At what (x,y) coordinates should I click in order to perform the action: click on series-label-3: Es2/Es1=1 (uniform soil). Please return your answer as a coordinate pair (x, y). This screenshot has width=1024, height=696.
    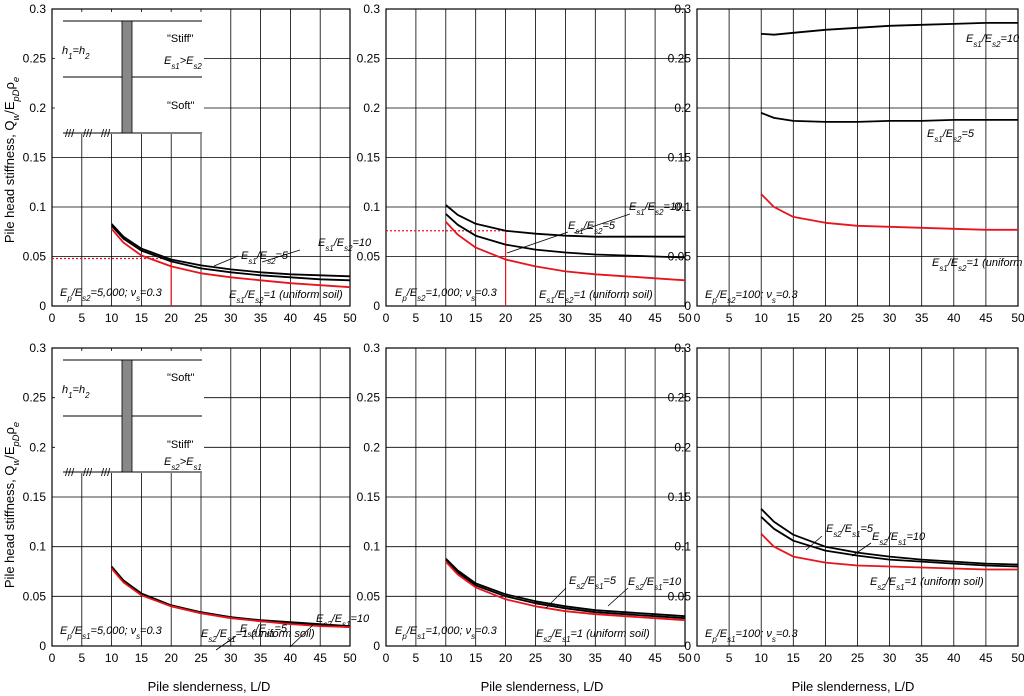
    Looking at the image, I should click on (593, 636).